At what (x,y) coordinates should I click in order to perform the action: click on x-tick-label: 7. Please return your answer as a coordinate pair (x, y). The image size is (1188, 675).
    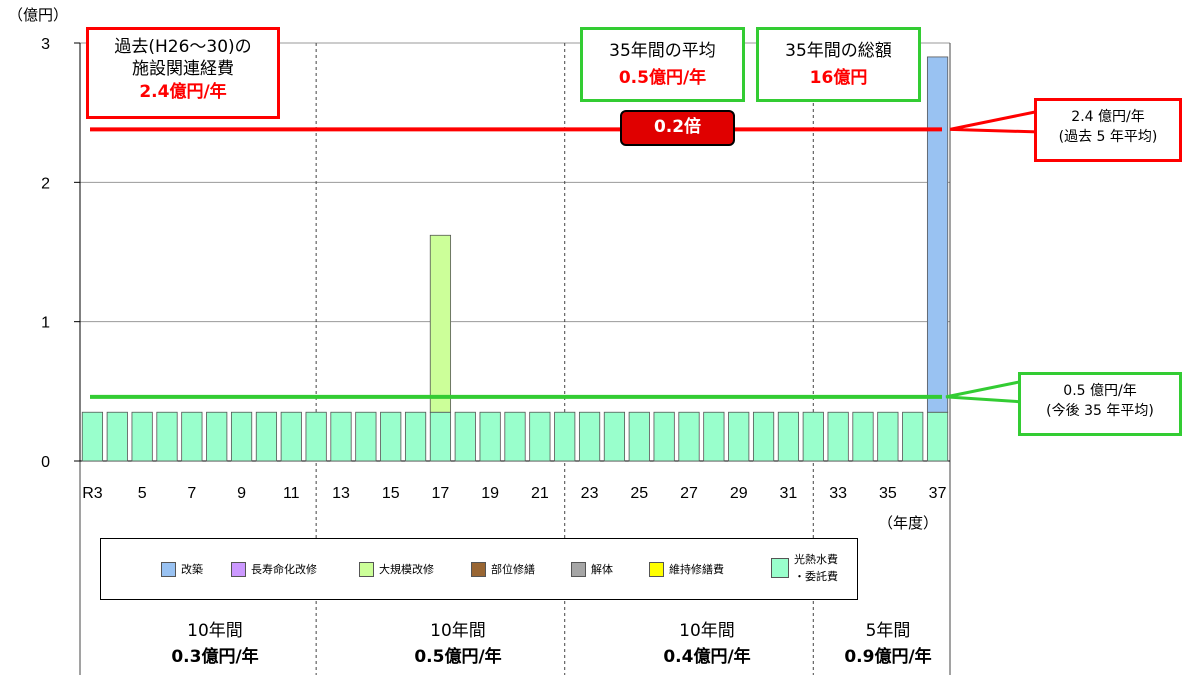
    Looking at the image, I should click on (191, 493).